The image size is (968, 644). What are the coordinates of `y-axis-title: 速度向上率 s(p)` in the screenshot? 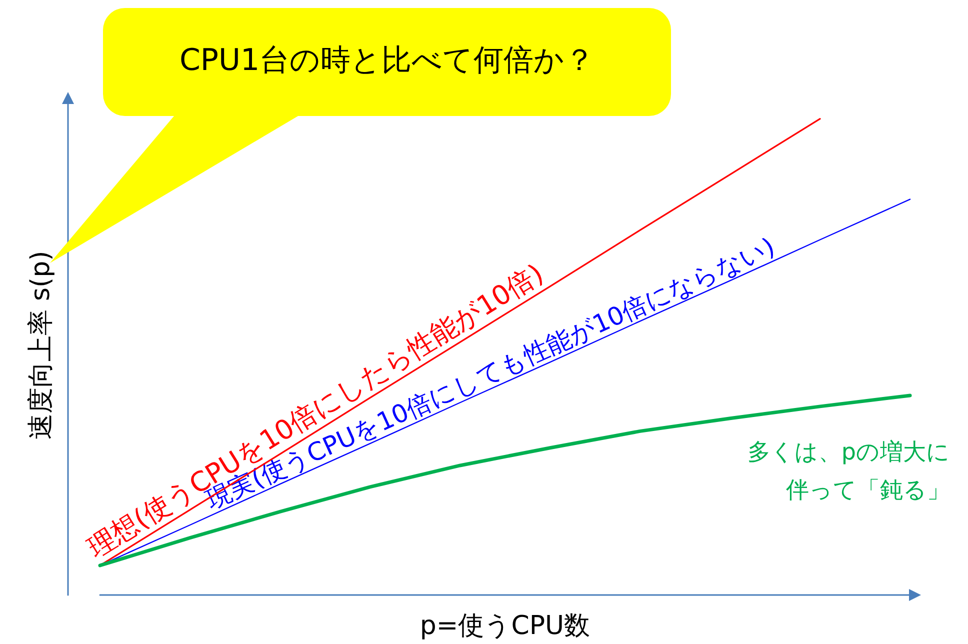 It's located at (41, 345).